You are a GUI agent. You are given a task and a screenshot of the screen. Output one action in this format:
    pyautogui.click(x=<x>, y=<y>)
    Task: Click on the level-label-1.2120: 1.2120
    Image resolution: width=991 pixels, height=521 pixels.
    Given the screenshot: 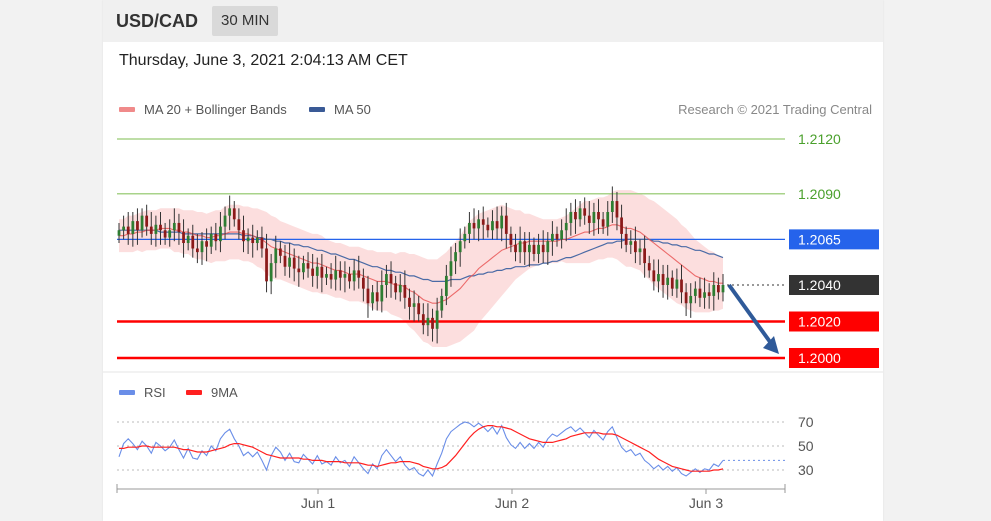 What is the action you would take?
    pyautogui.click(x=819, y=139)
    